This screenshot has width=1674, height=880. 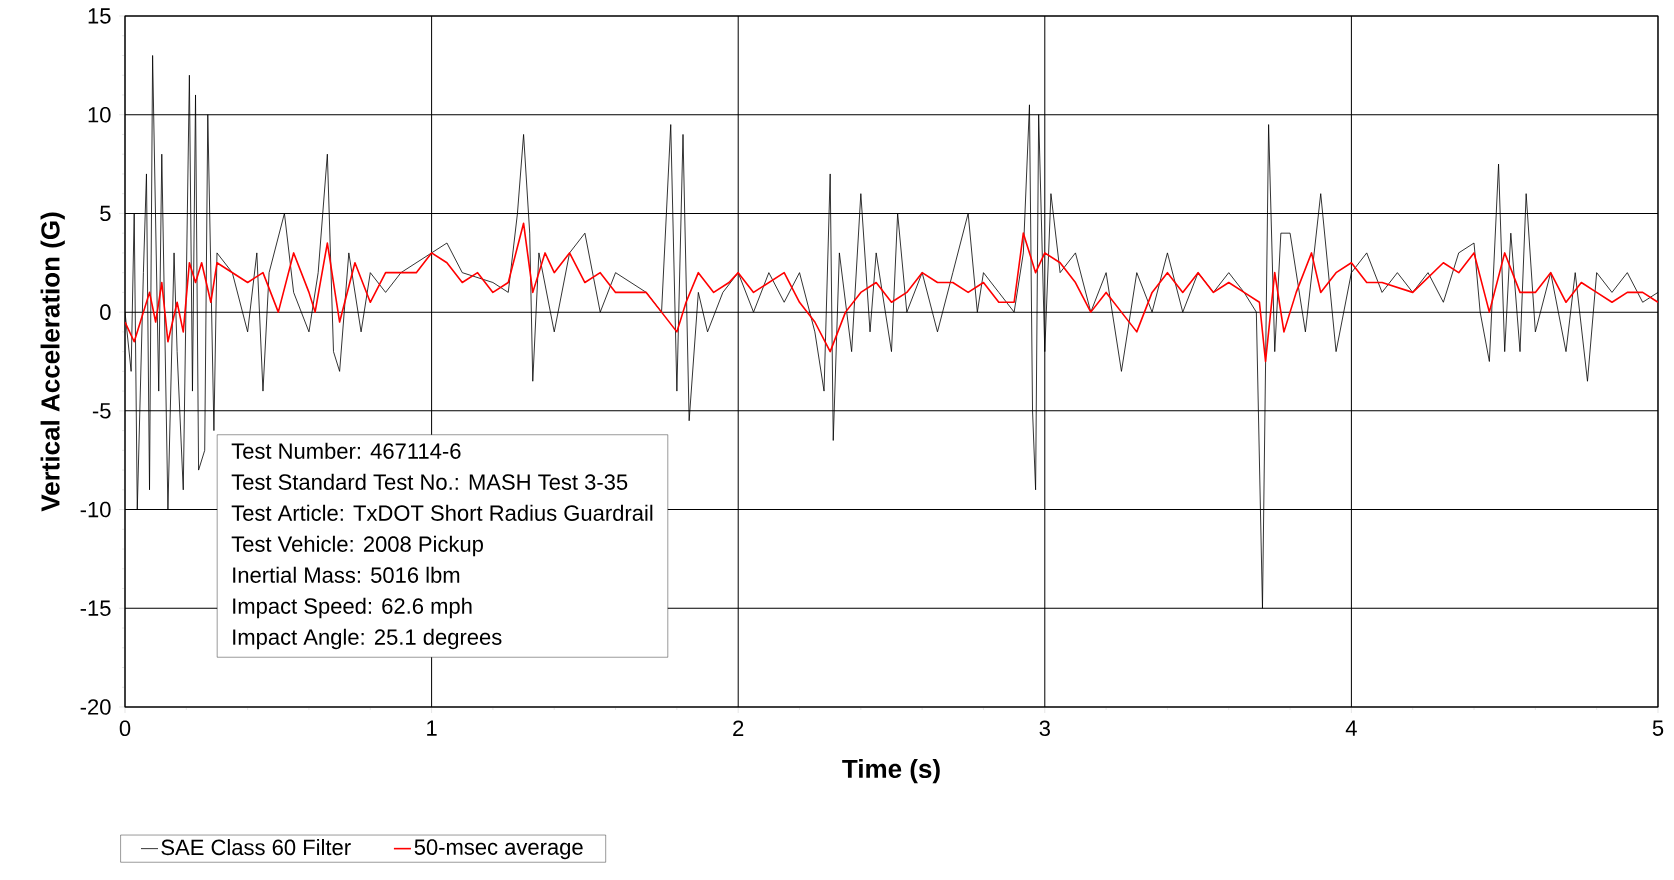 What do you see at coordinates (442, 512) in the screenshot?
I see `annotation: Test Article: TxDOT Short Radius Guardrail` at bounding box center [442, 512].